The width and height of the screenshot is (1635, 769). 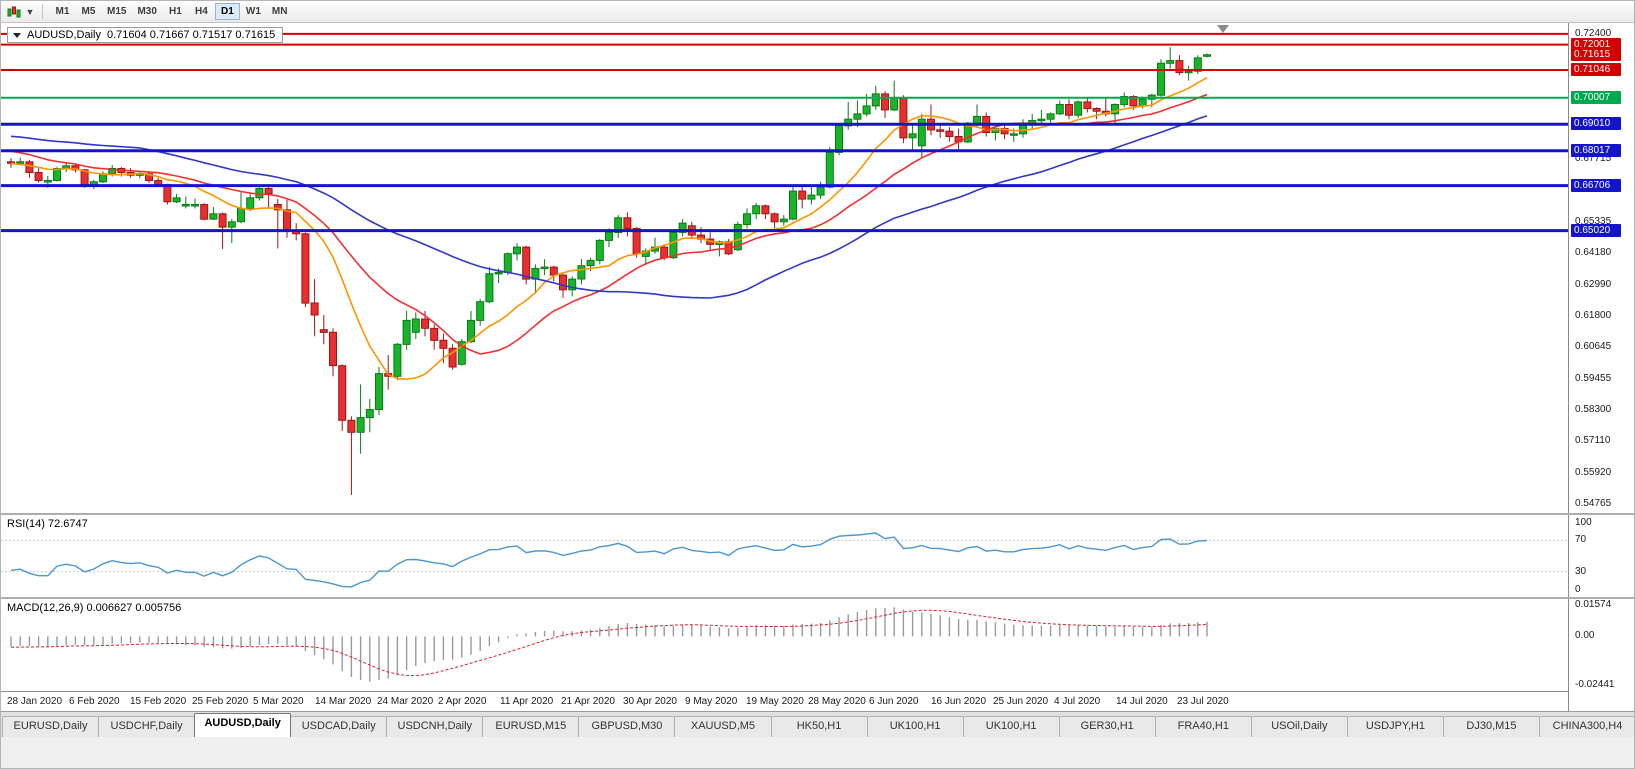 What do you see at coordinates (1107, 726) in the screenshot?
I see `tab-ger30-h1: GER30,H1` at bounding box center [1107, 726].